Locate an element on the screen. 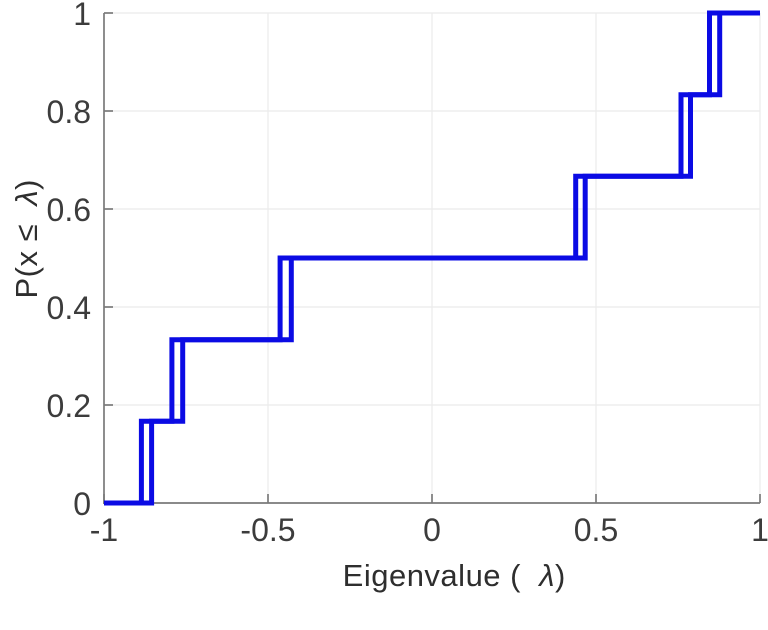  y-tick-label: 1 is located at coordinates (82, 16).